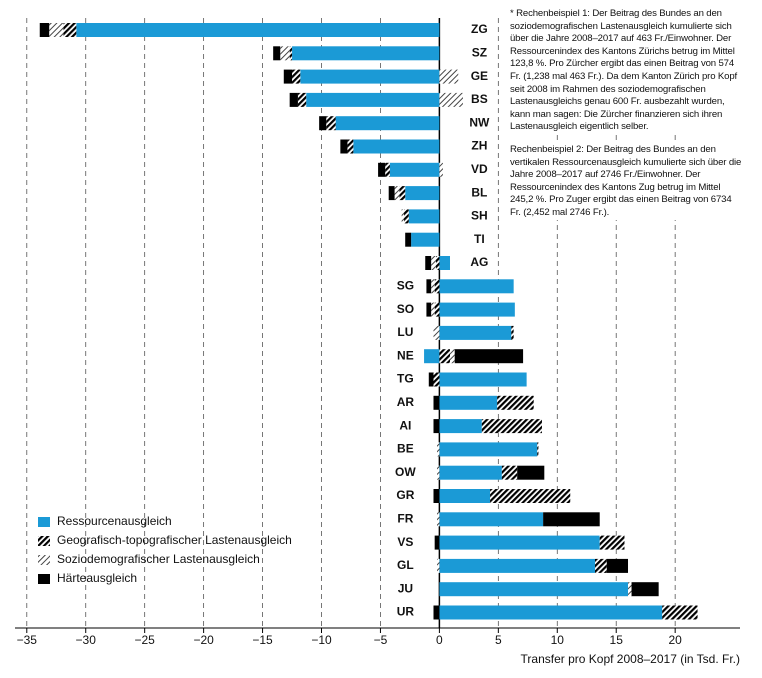 This screenshot has width=762, height=678. I want to click on category-label: LU, so click(405, 332).